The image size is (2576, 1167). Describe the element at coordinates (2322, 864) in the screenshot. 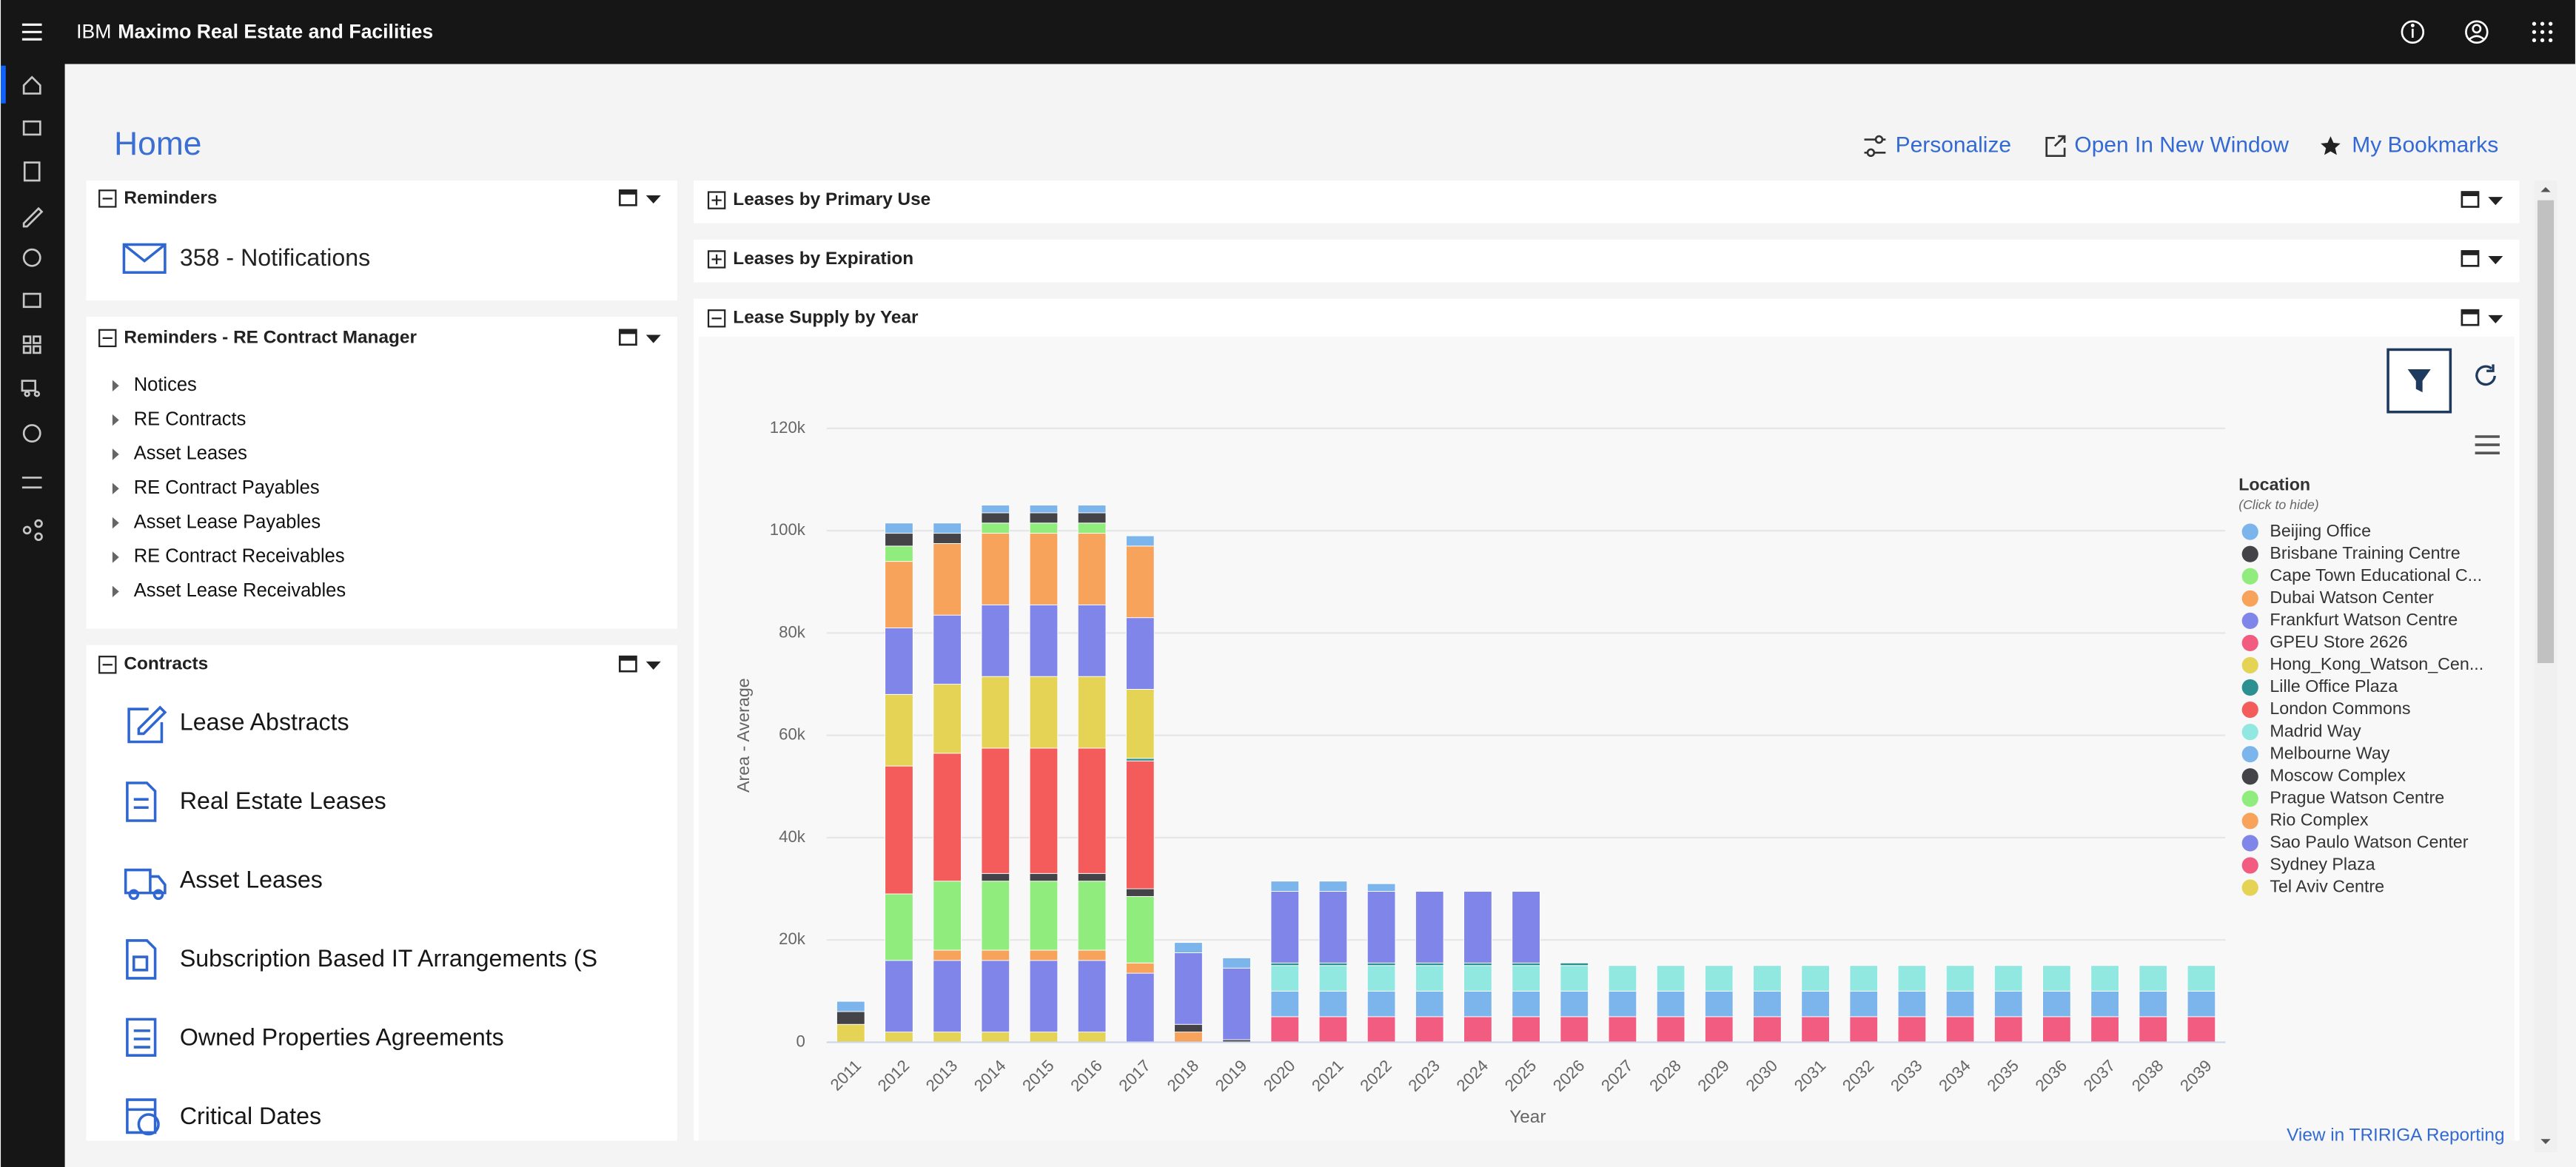

I see `legend-label: Sydney Plaza` at that location.